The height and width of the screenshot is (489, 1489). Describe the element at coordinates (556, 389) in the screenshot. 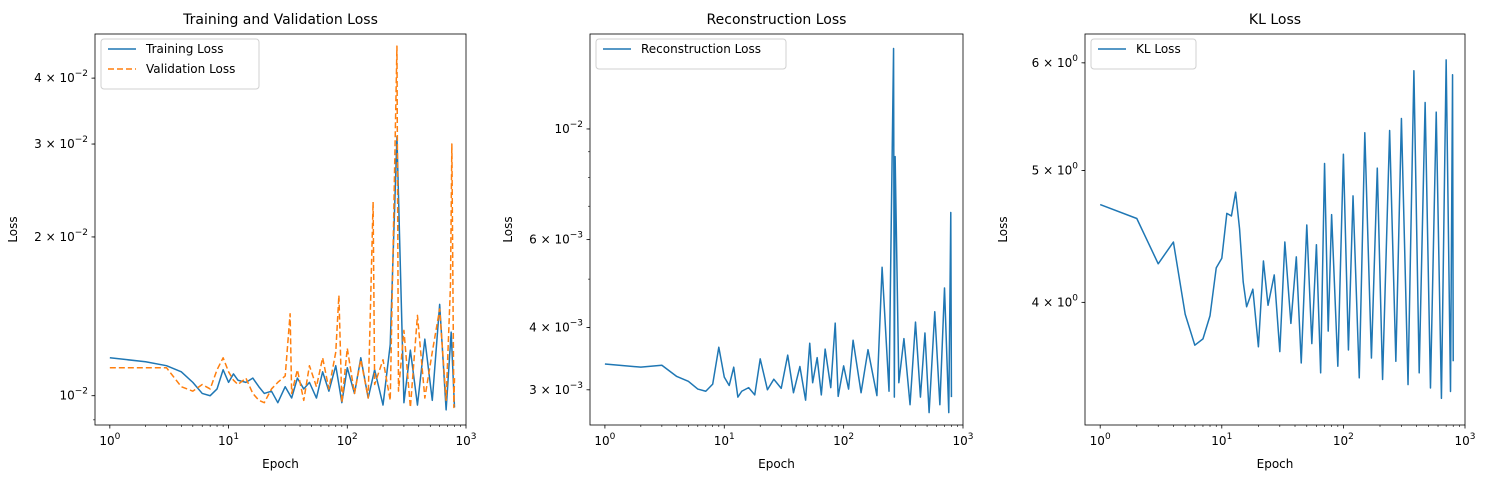

I see `y-tick-label: 3 × 10⁻³` at that location.